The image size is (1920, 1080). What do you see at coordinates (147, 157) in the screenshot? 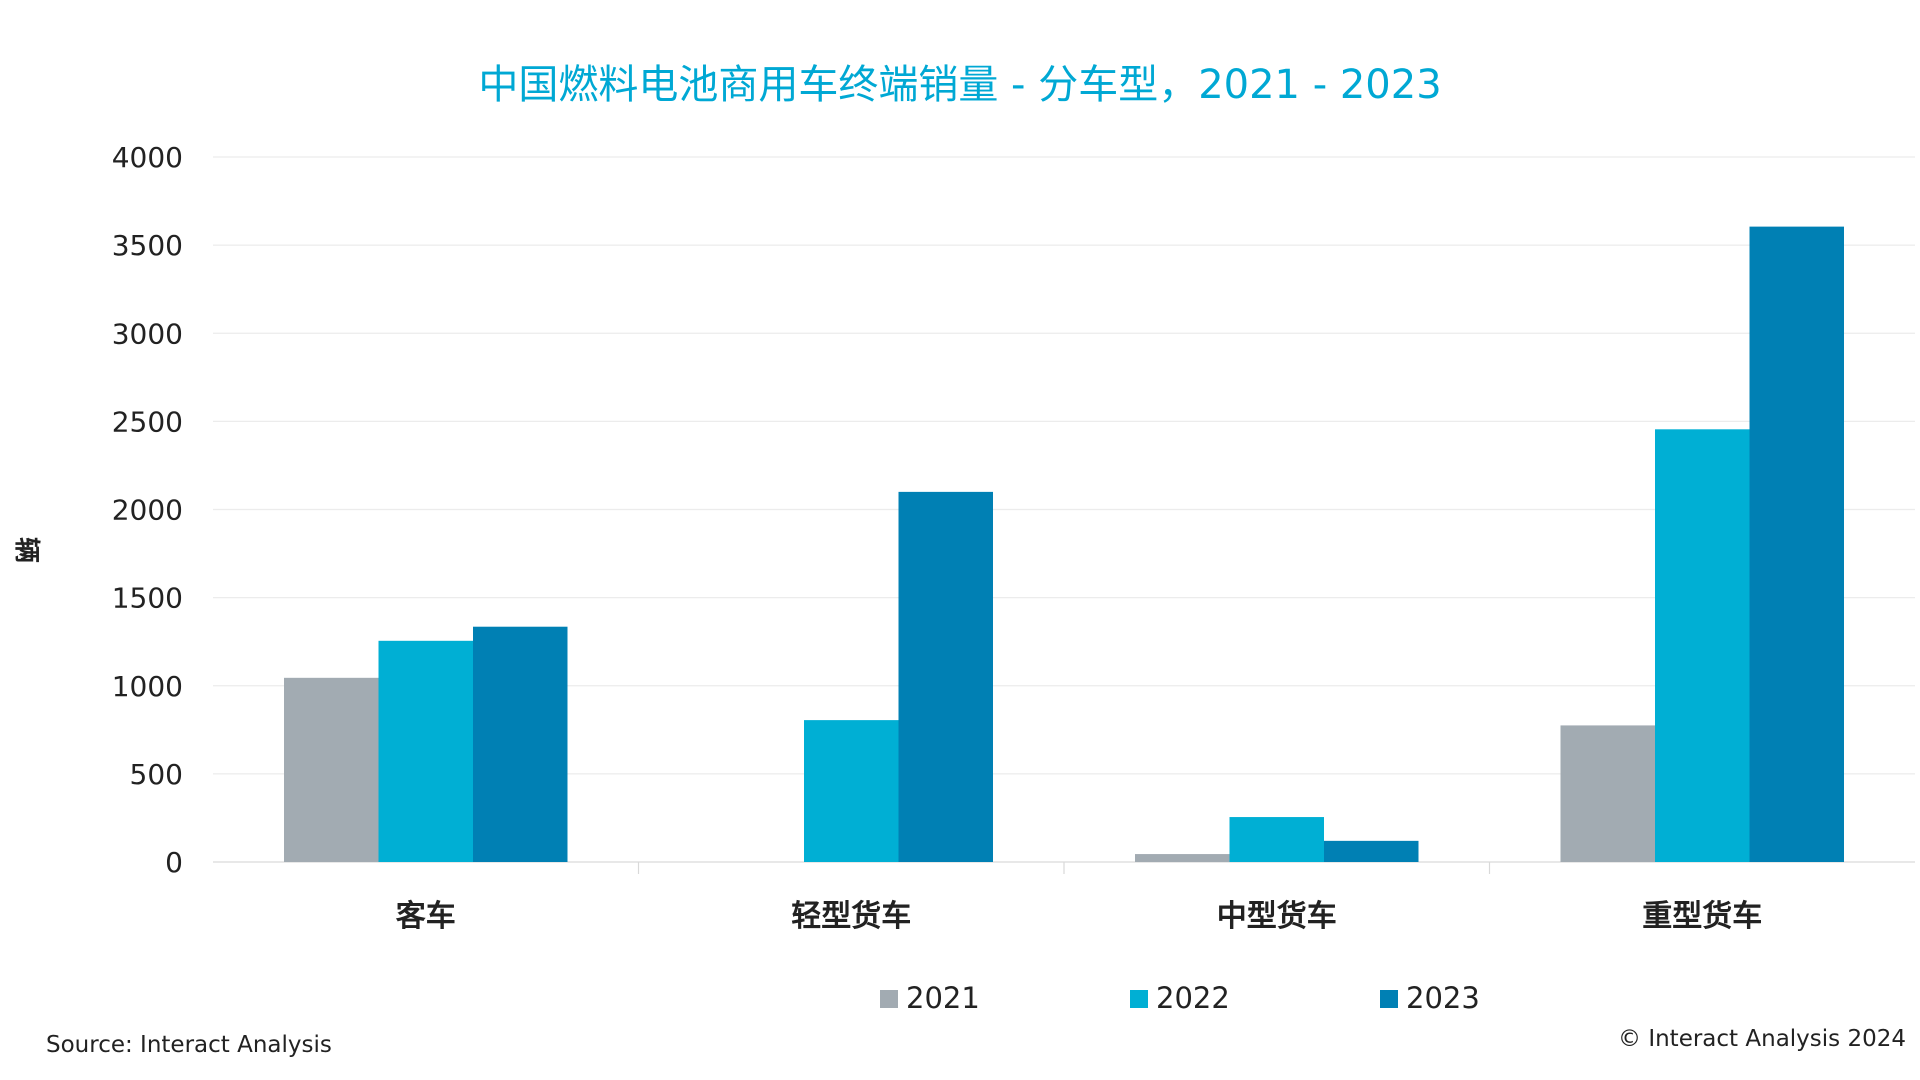
I see `y-tick-label: 4000` at bounding box center [147, 157].